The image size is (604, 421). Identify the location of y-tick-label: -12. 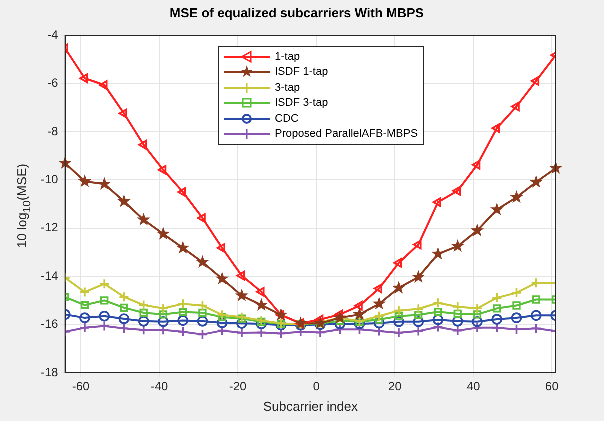
(50, 227).